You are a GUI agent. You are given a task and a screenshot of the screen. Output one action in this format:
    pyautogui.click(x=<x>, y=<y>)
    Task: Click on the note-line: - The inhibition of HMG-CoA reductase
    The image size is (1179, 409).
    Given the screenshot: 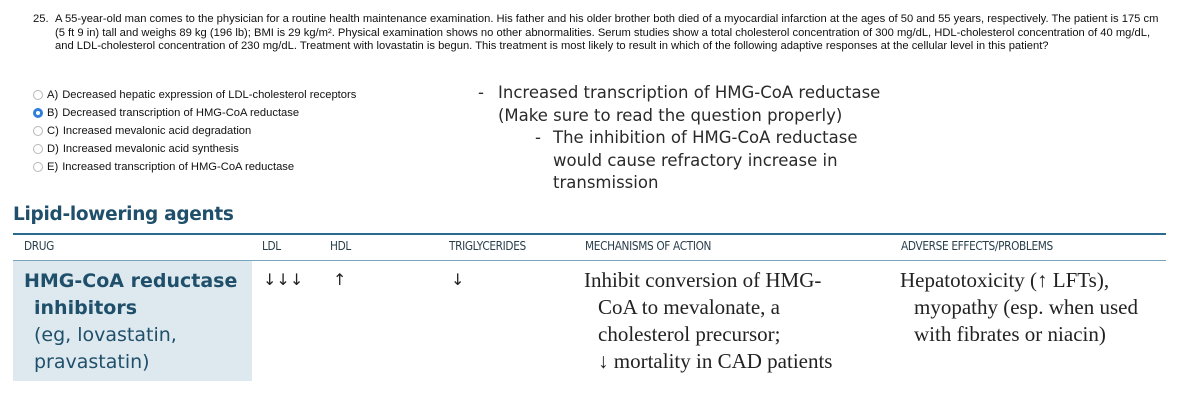 What is the action you would take?
    pyautogui.click(x=679, y=138)
    